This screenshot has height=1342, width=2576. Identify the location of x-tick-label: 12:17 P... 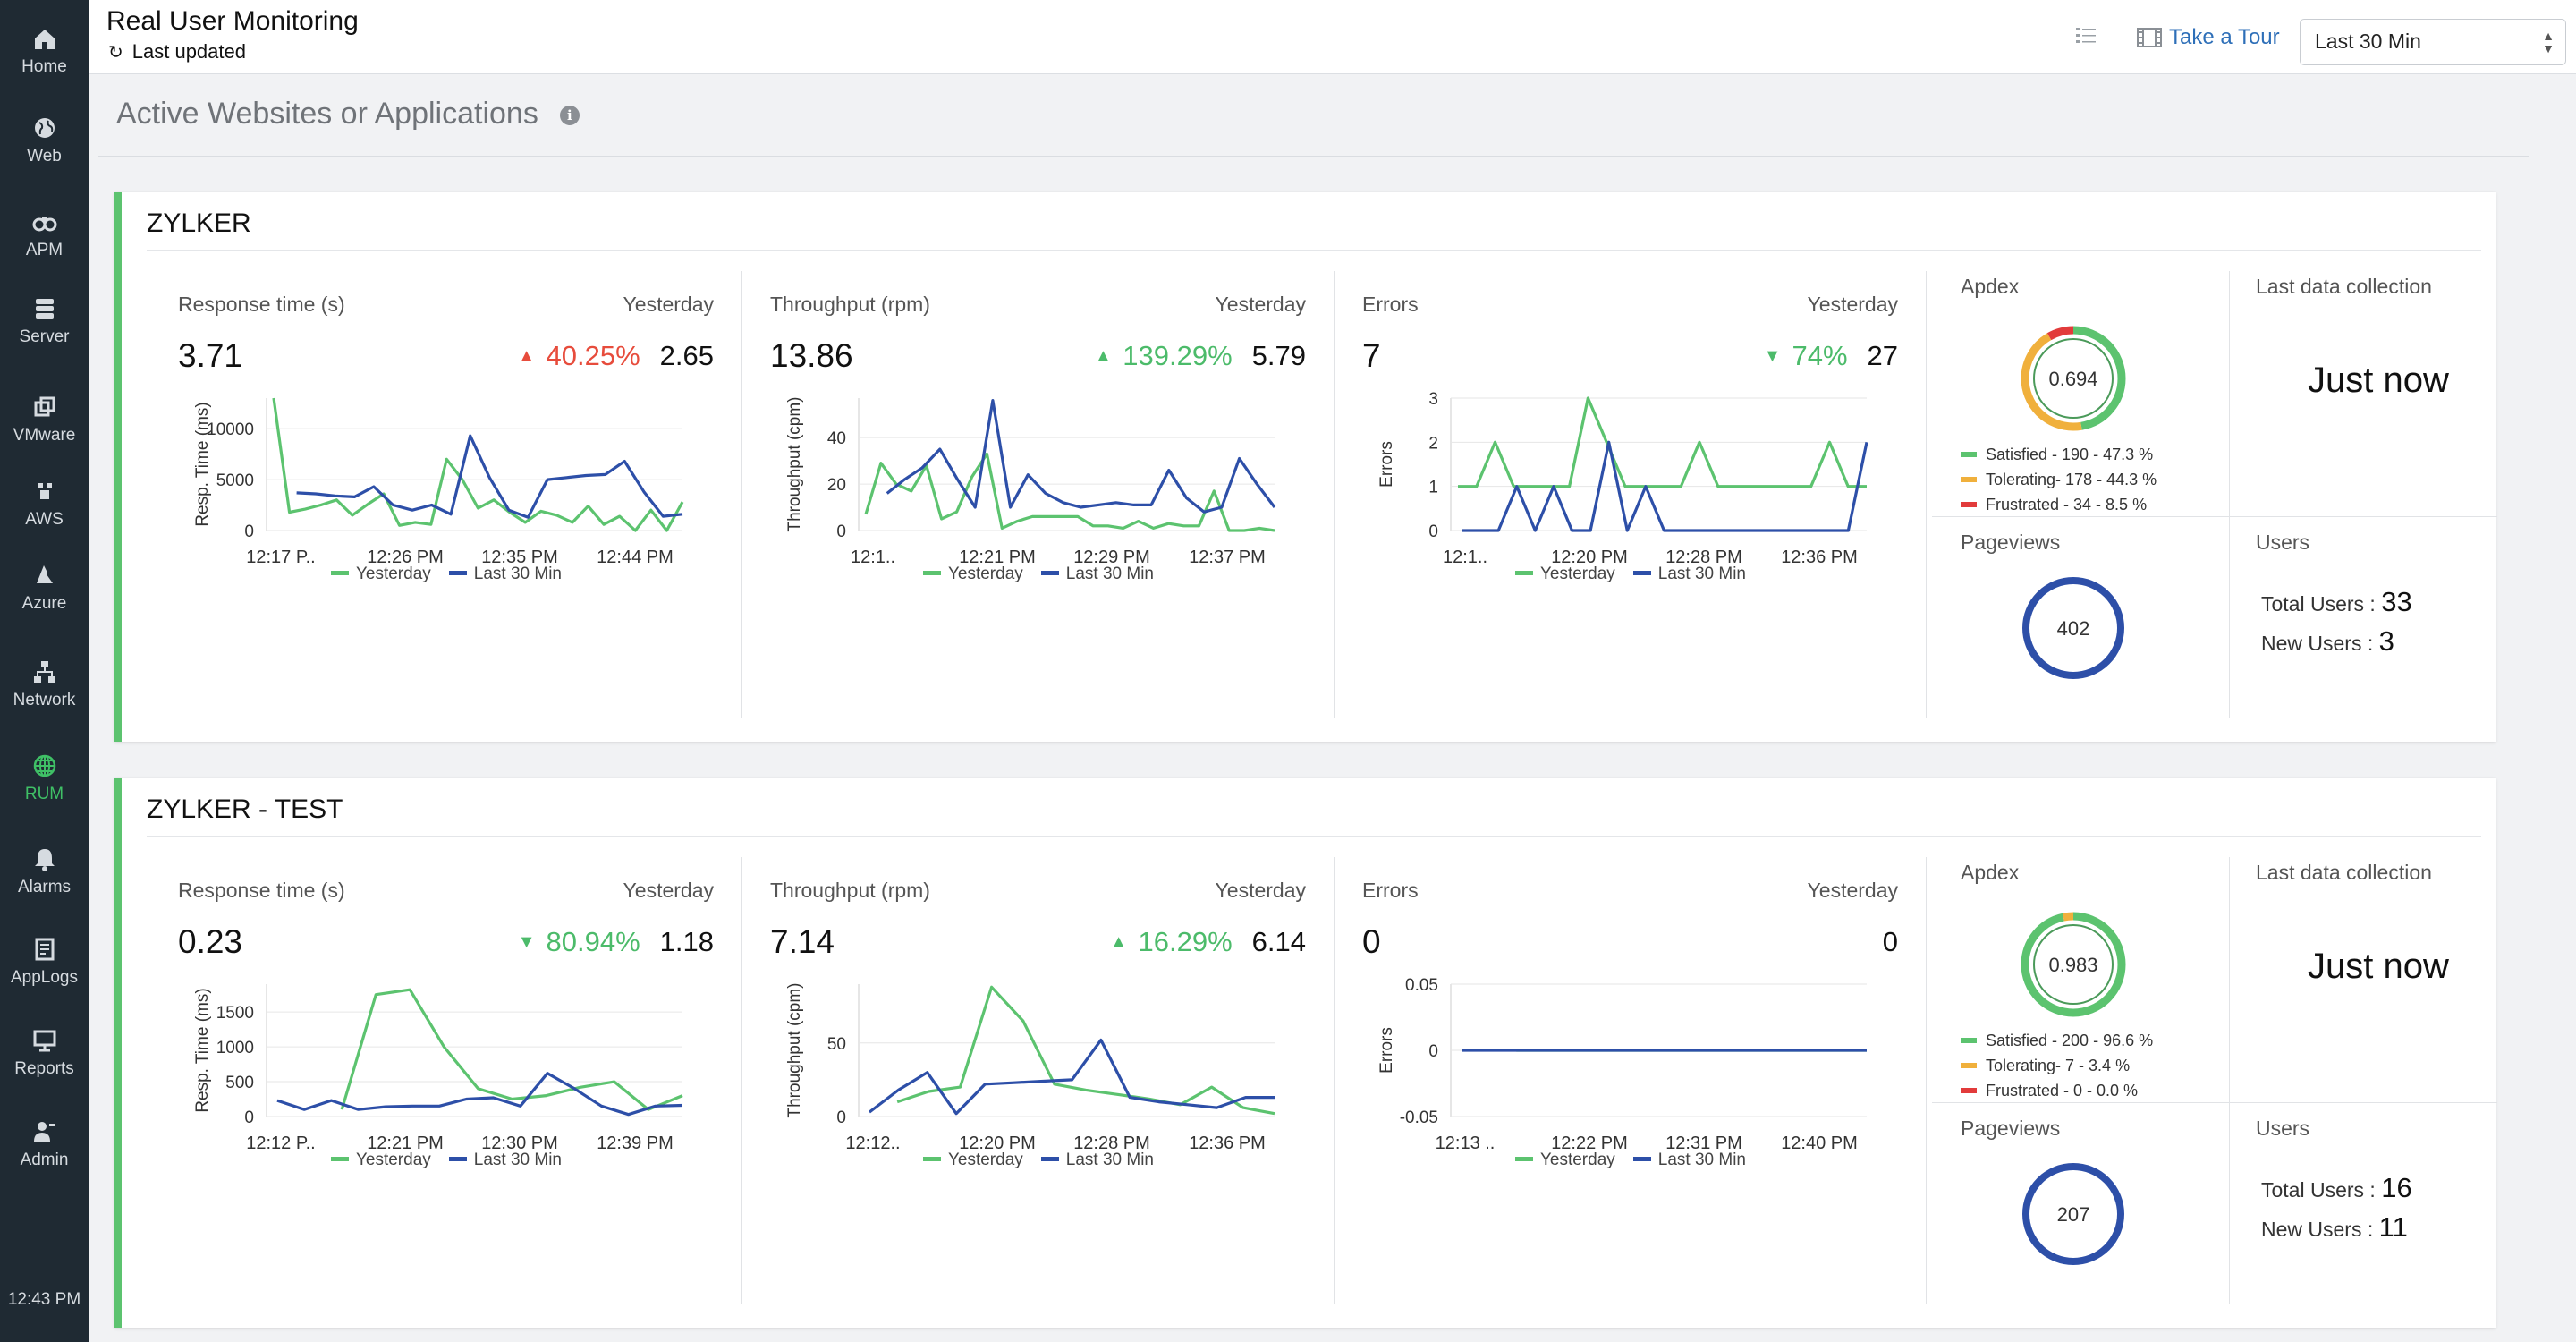
(280, 557).